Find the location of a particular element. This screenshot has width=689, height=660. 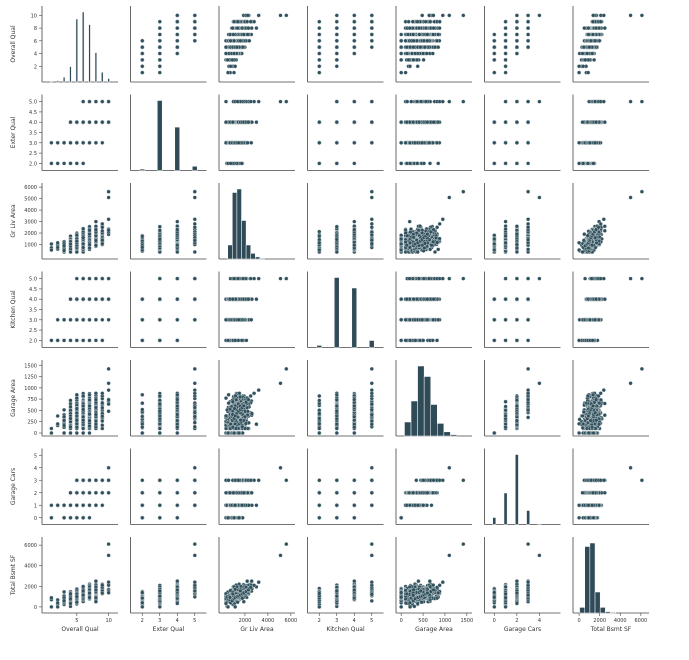

y-tick-label: 2 is located at coordinates (35, 67).